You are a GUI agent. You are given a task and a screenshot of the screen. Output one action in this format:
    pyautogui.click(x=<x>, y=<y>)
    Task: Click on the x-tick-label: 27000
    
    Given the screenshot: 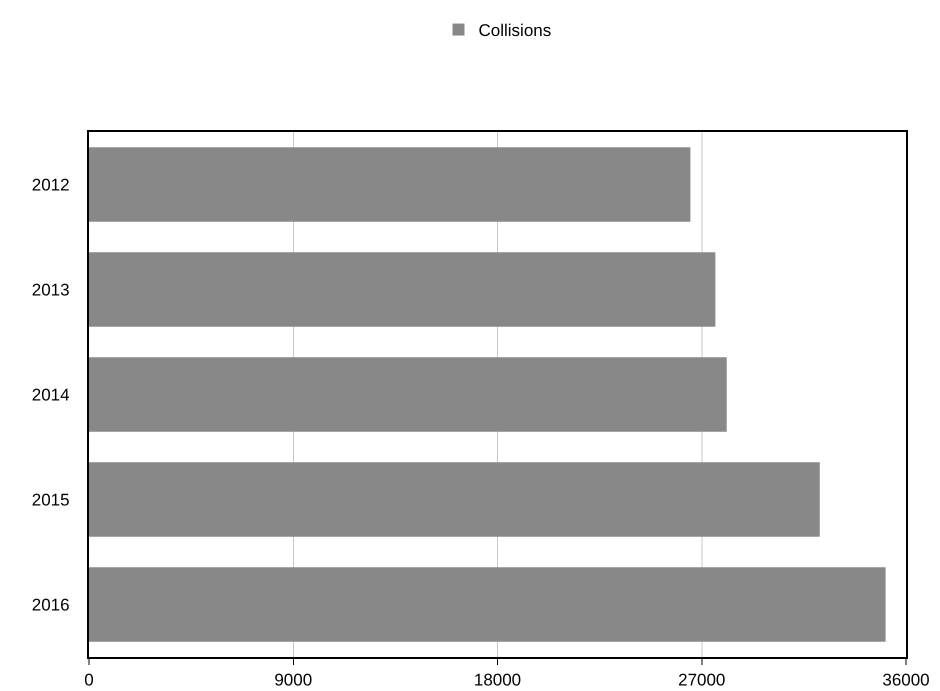 What is the action you would take?
    pyautogui.click(x=702, y=680)
    